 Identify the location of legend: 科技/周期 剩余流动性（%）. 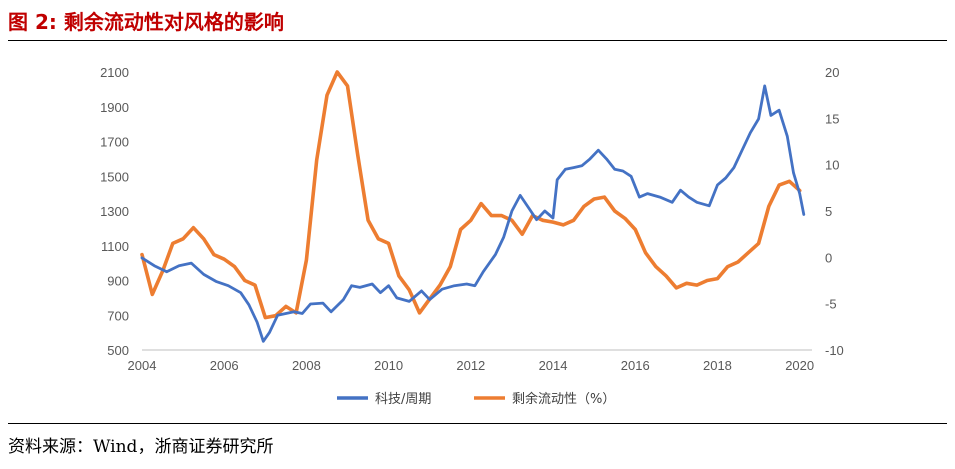
(476, 399).